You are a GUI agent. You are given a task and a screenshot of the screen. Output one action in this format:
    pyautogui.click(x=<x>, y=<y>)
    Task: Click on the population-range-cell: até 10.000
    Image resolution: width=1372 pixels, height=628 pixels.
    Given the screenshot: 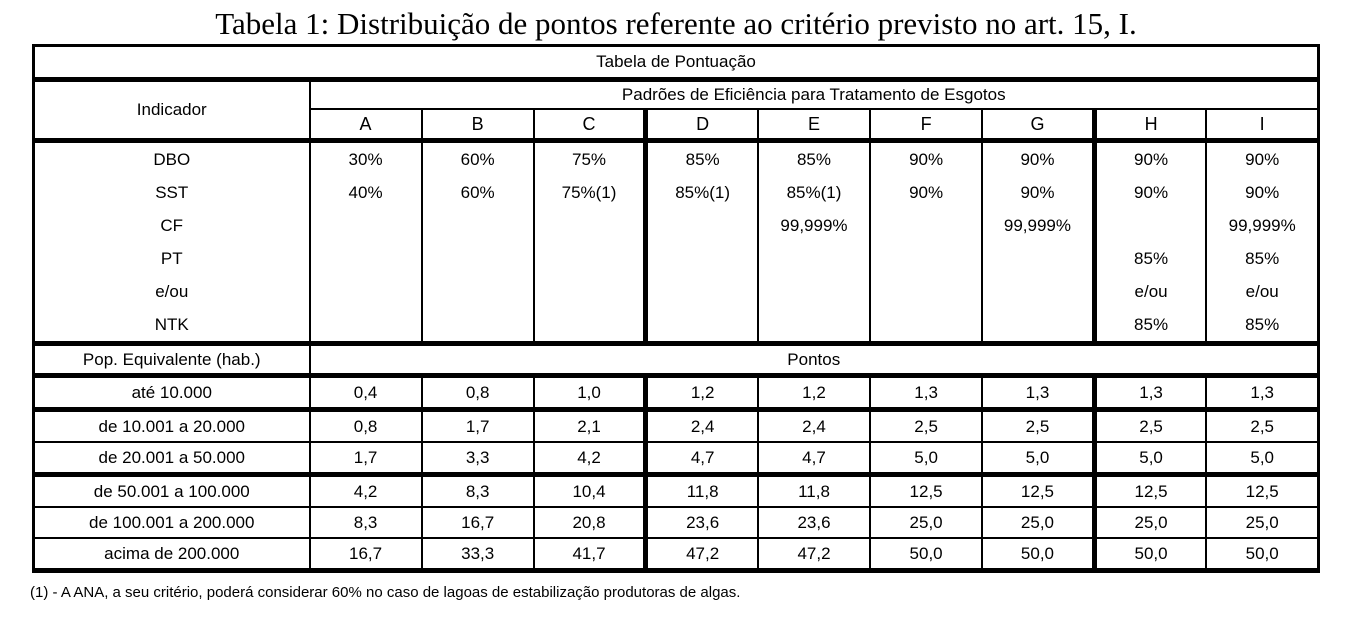 What is the action you would take?
    pyautogui.click(x=171, y=393)
    